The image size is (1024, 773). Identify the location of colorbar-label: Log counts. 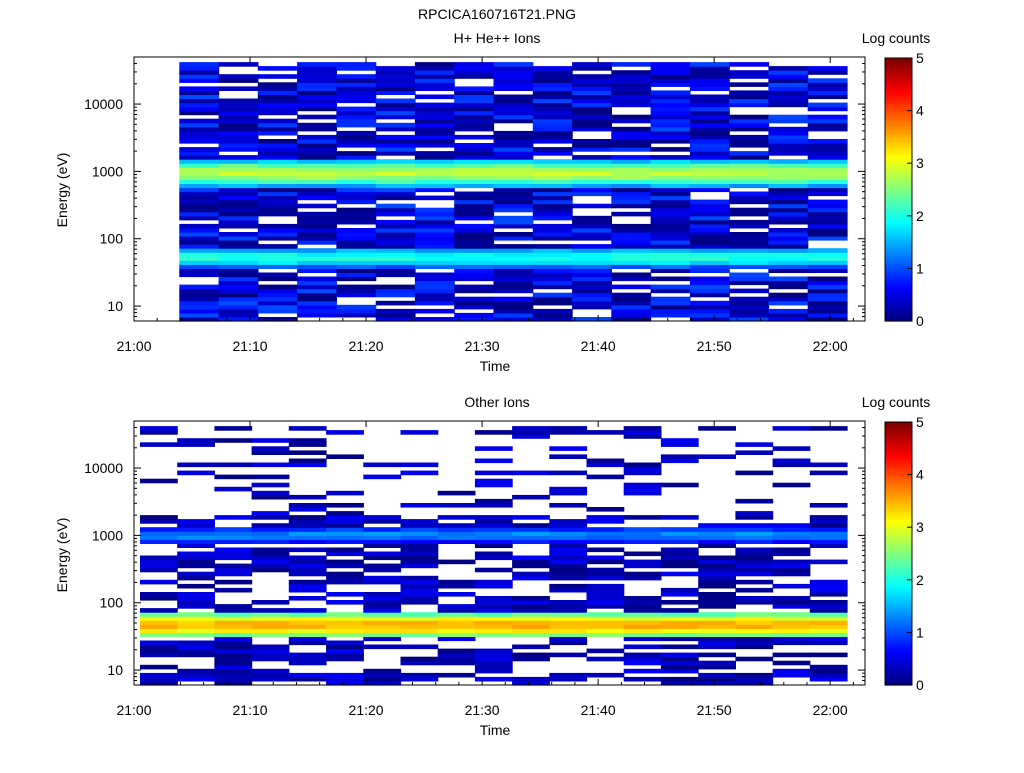
(896, 402).